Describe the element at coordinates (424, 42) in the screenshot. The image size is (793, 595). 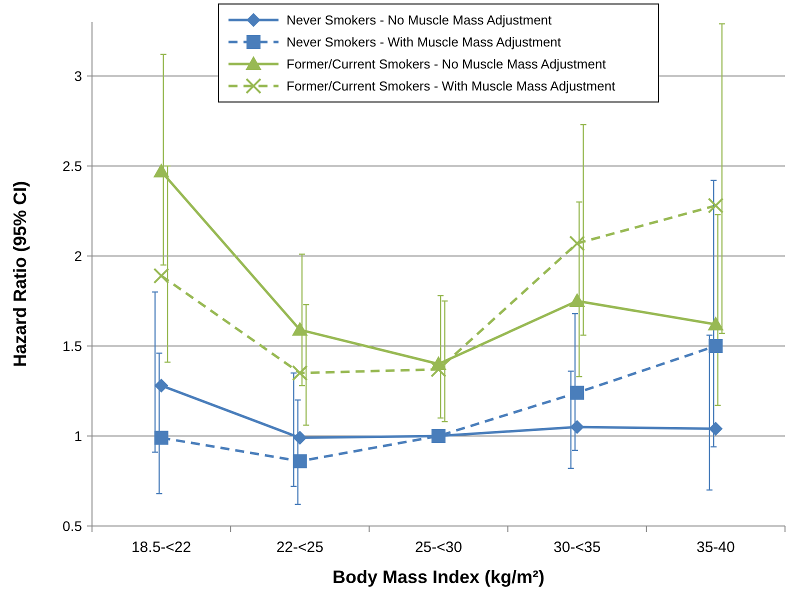
I see `legend-label: Never Smokers - With Muscle Mass Adjustment` at that location.